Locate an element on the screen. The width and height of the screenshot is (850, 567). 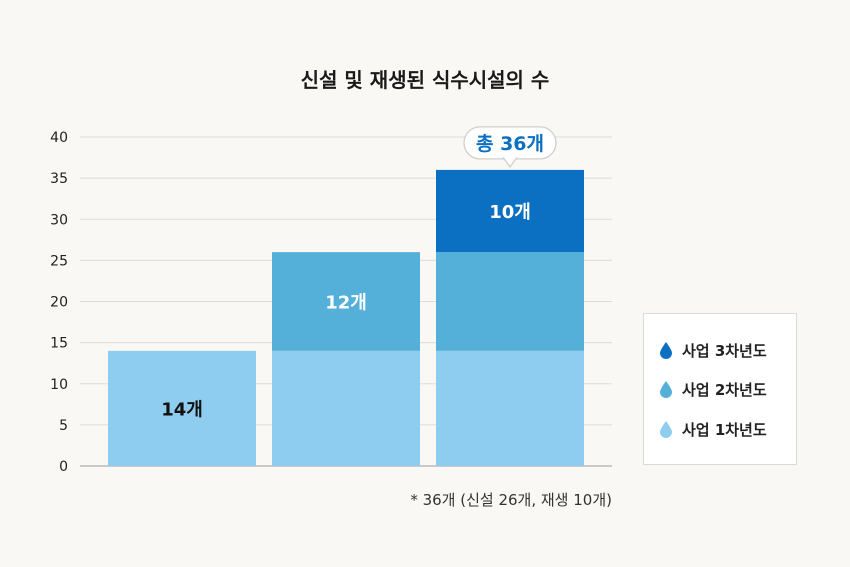
y-tick-label: 20 is located at coordinates (59, 303).